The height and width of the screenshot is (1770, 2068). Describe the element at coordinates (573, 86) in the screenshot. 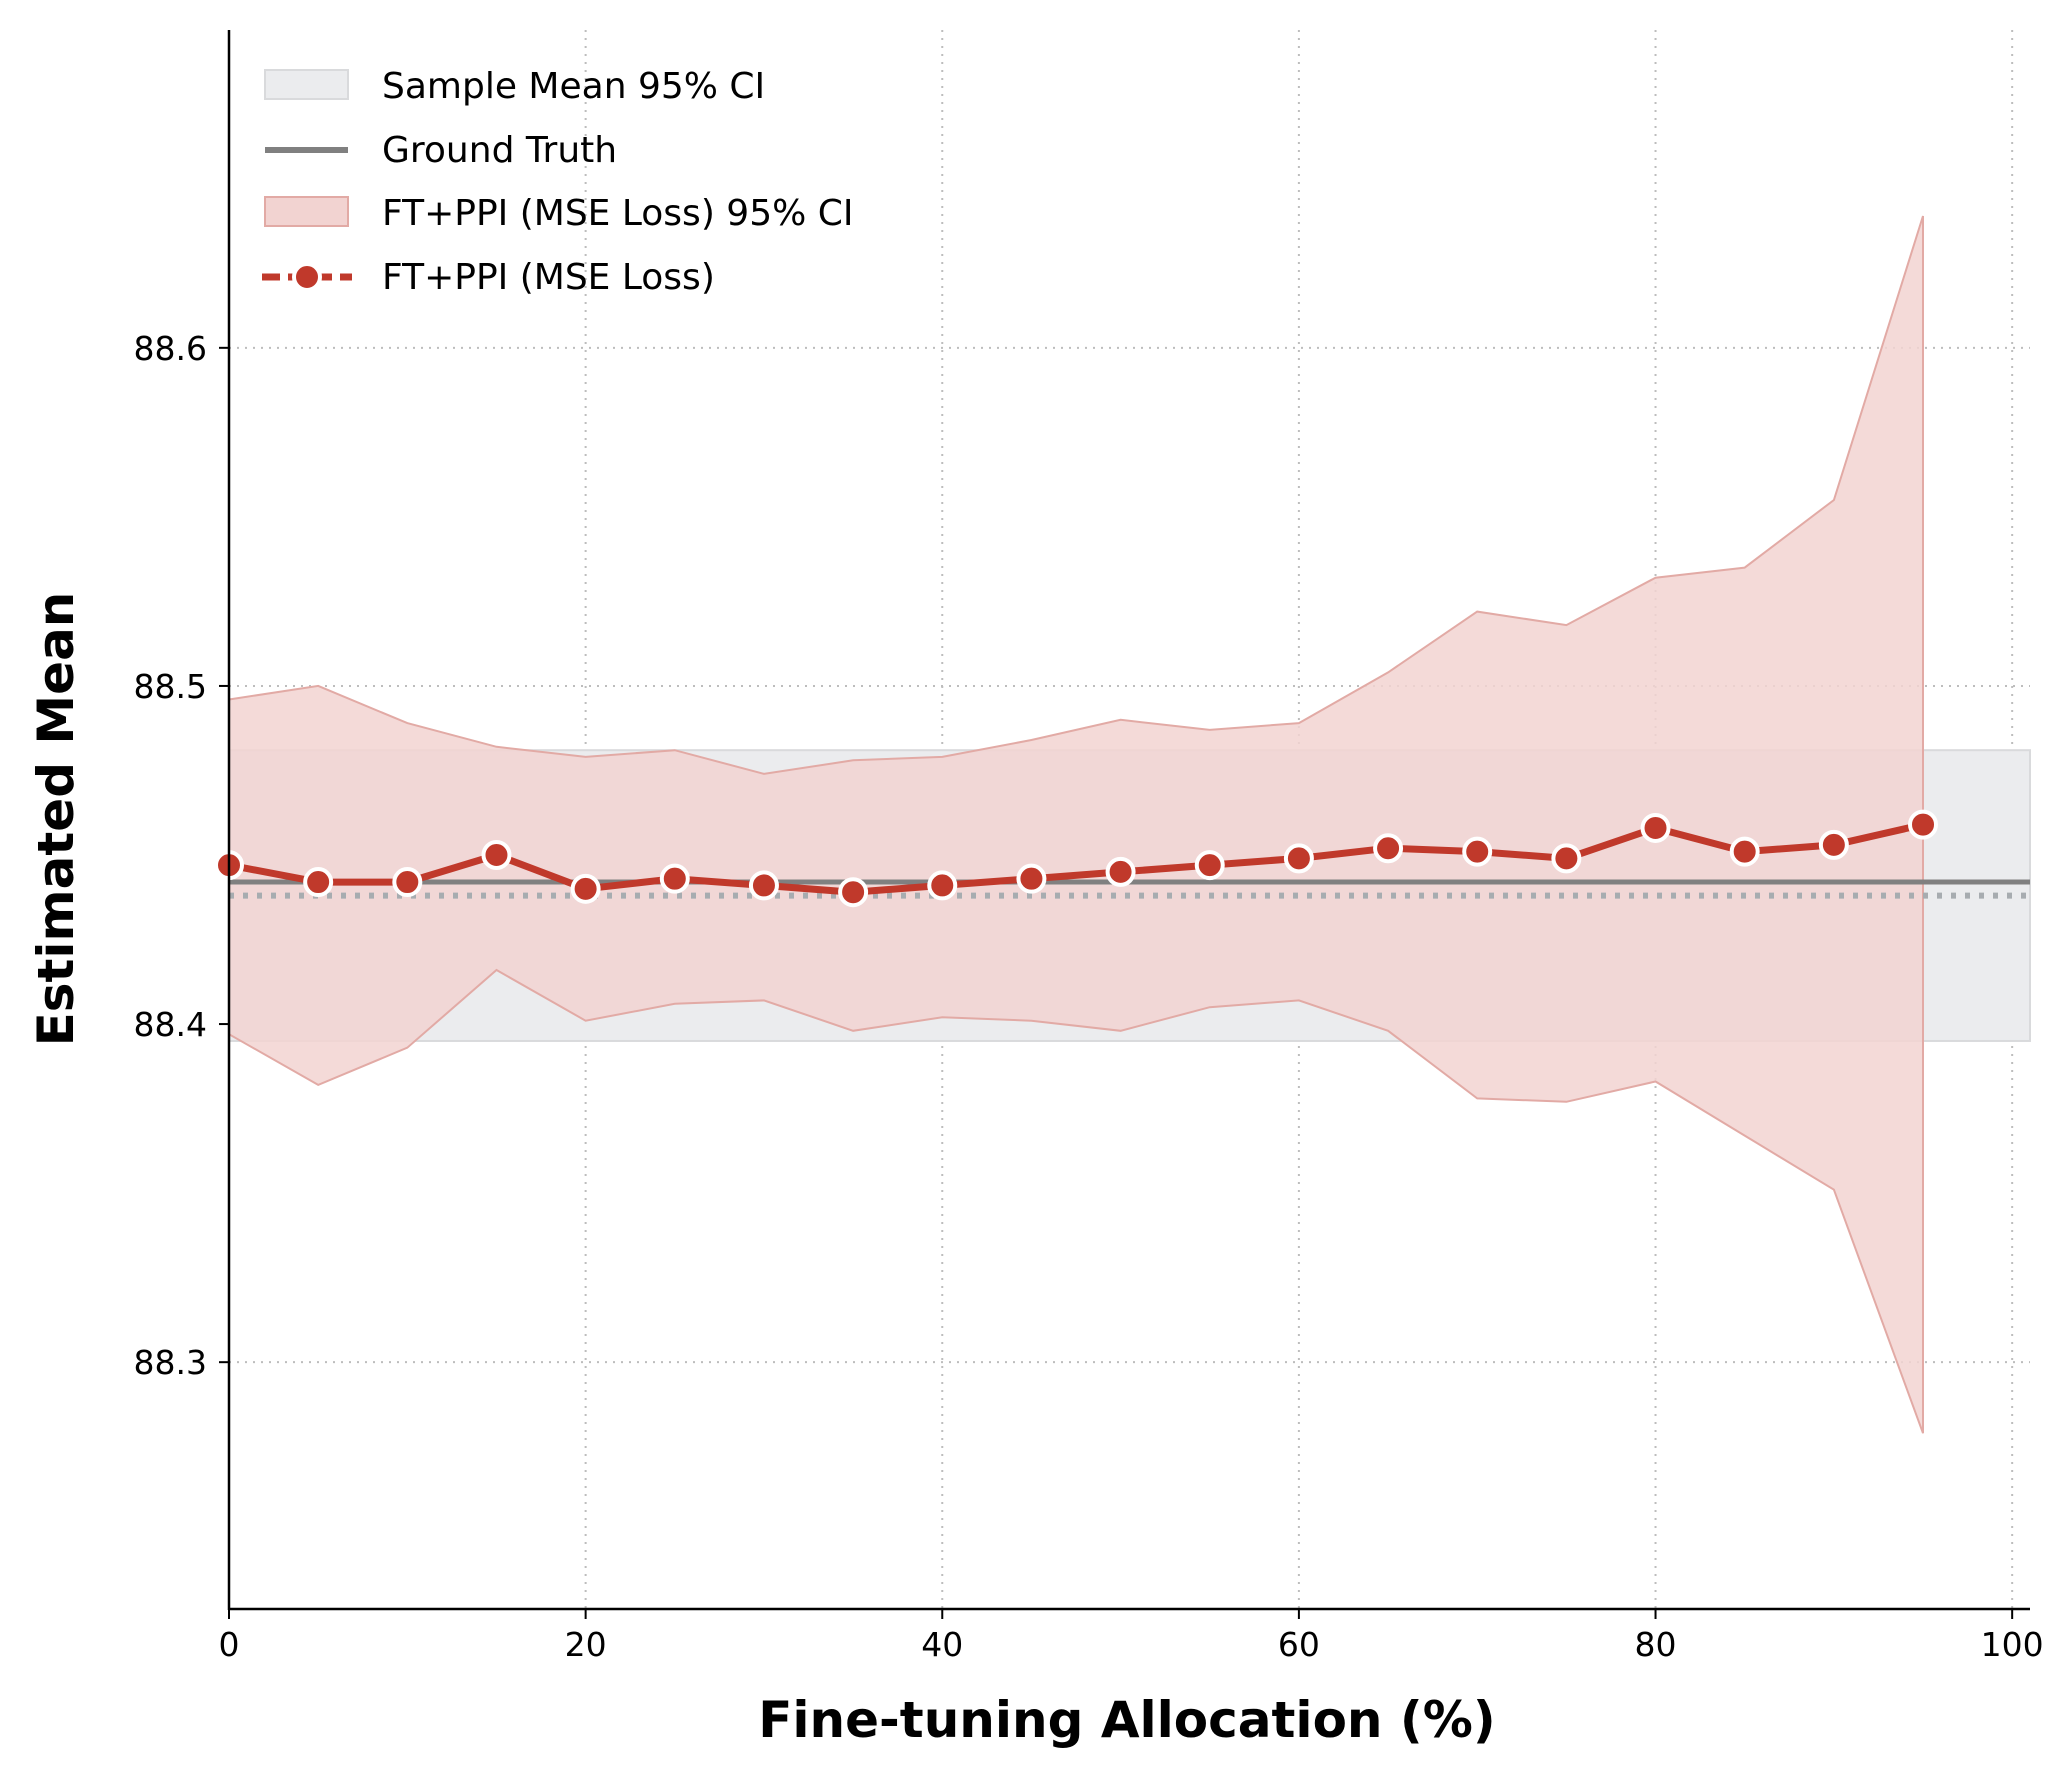

I see `legend-label-sample-ci: Sample Mean 95% CI` at that location.